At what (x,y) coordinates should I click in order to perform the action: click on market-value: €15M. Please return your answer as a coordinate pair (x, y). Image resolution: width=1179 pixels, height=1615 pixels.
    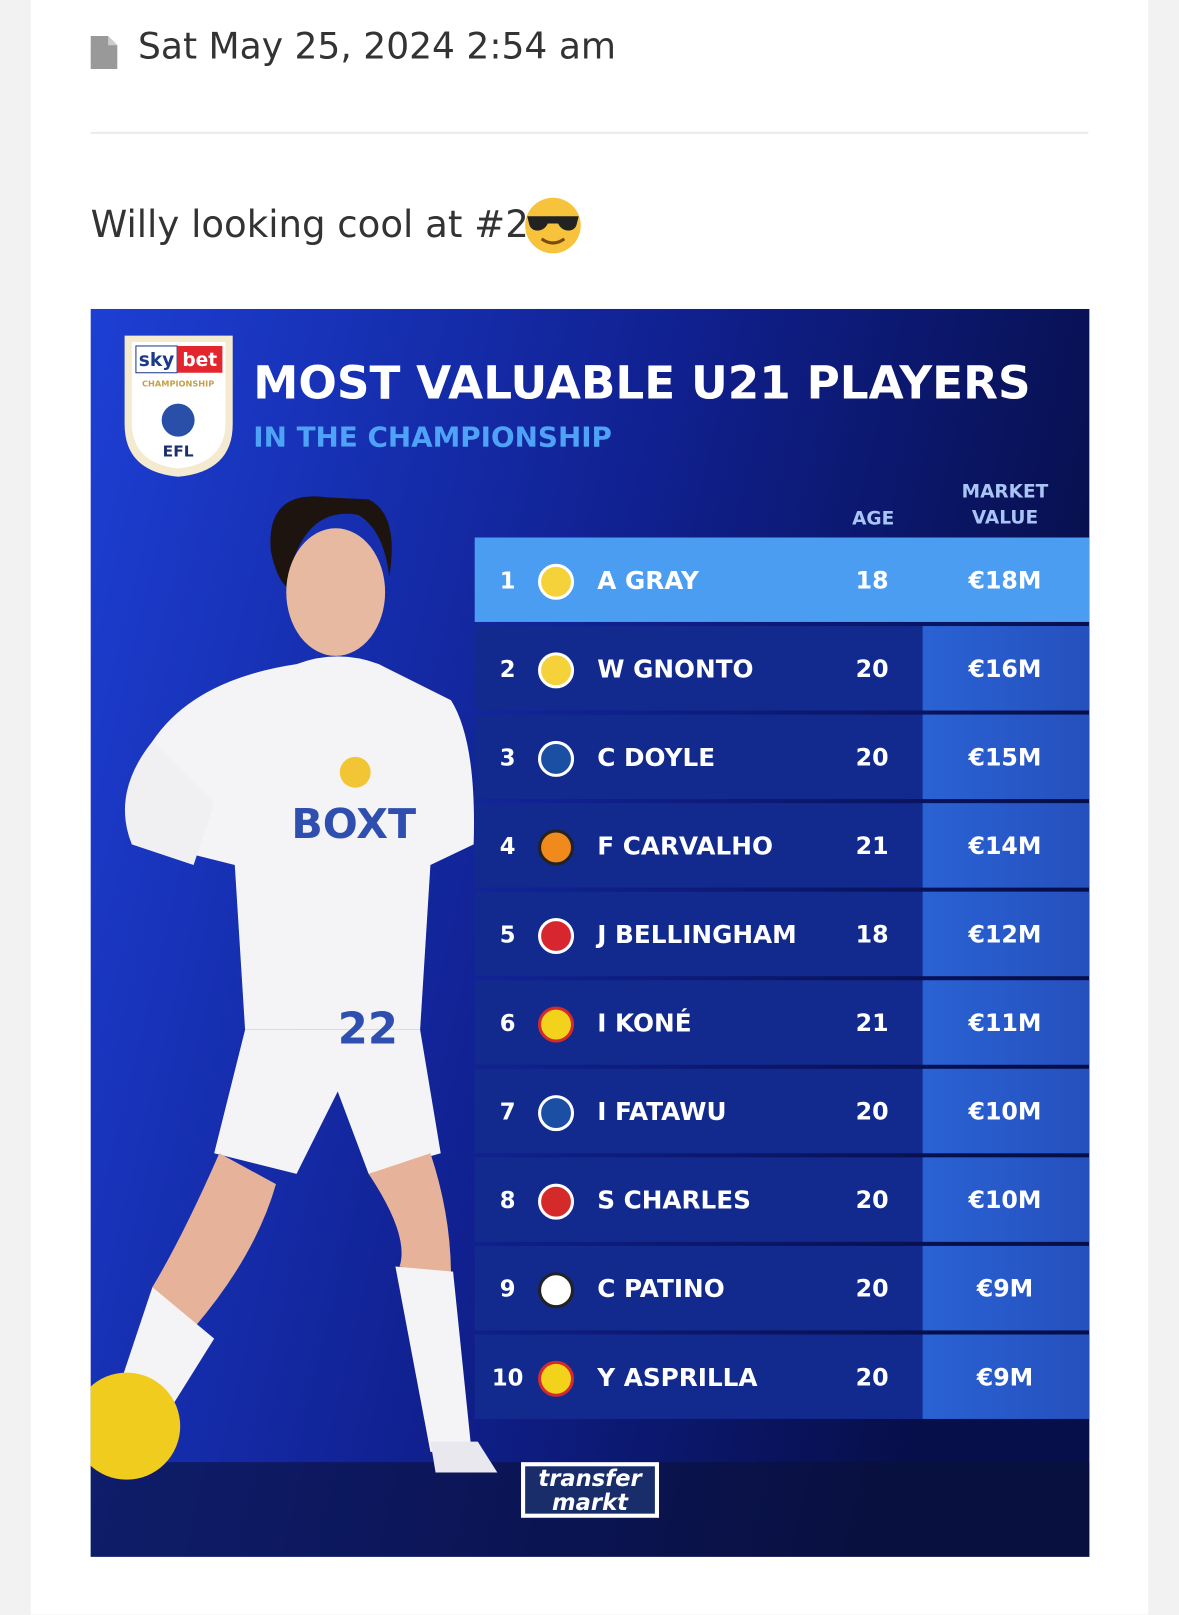
    Looking at the image, I should click on (1004, 757).